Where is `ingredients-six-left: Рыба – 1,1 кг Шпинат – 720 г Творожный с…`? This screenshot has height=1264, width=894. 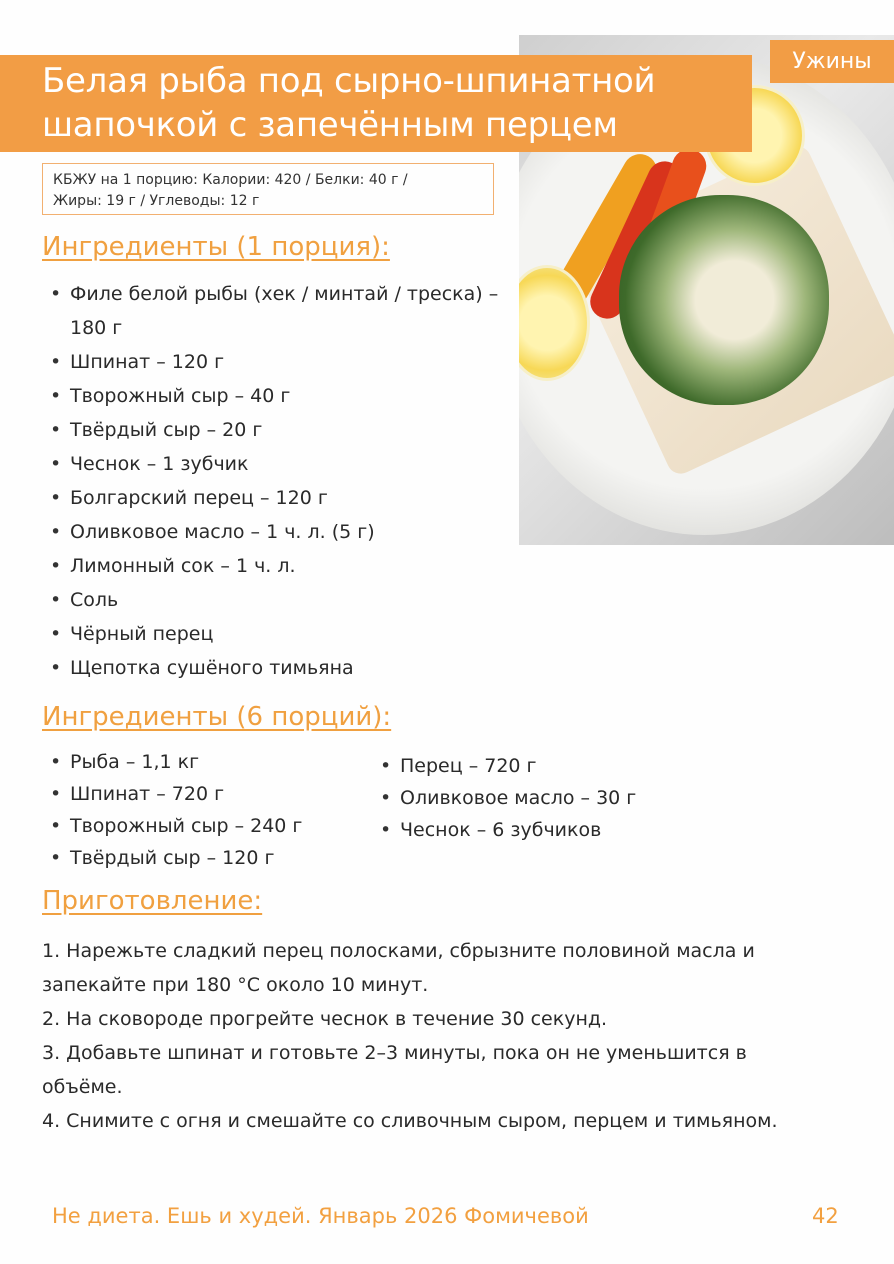
ingredients-six-left: Рыба – 1,1 кг Шпинат – 720 г Творожный с… is located at coordinates (172, 810).